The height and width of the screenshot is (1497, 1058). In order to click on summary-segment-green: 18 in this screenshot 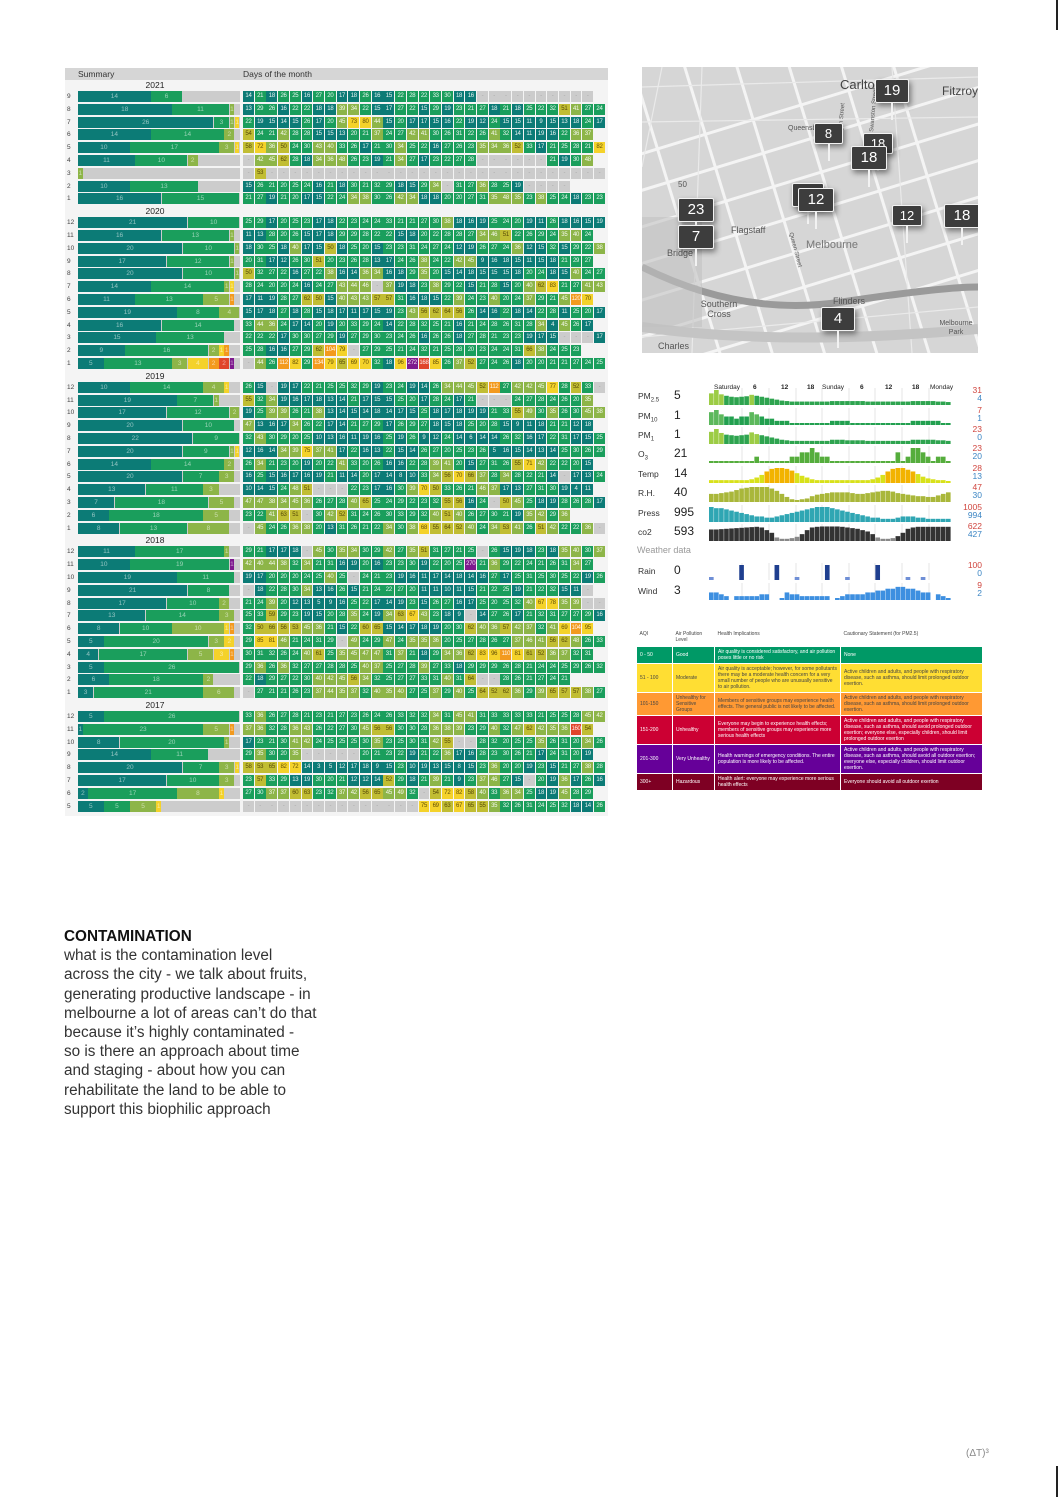, I will do `click(156, 680)`.